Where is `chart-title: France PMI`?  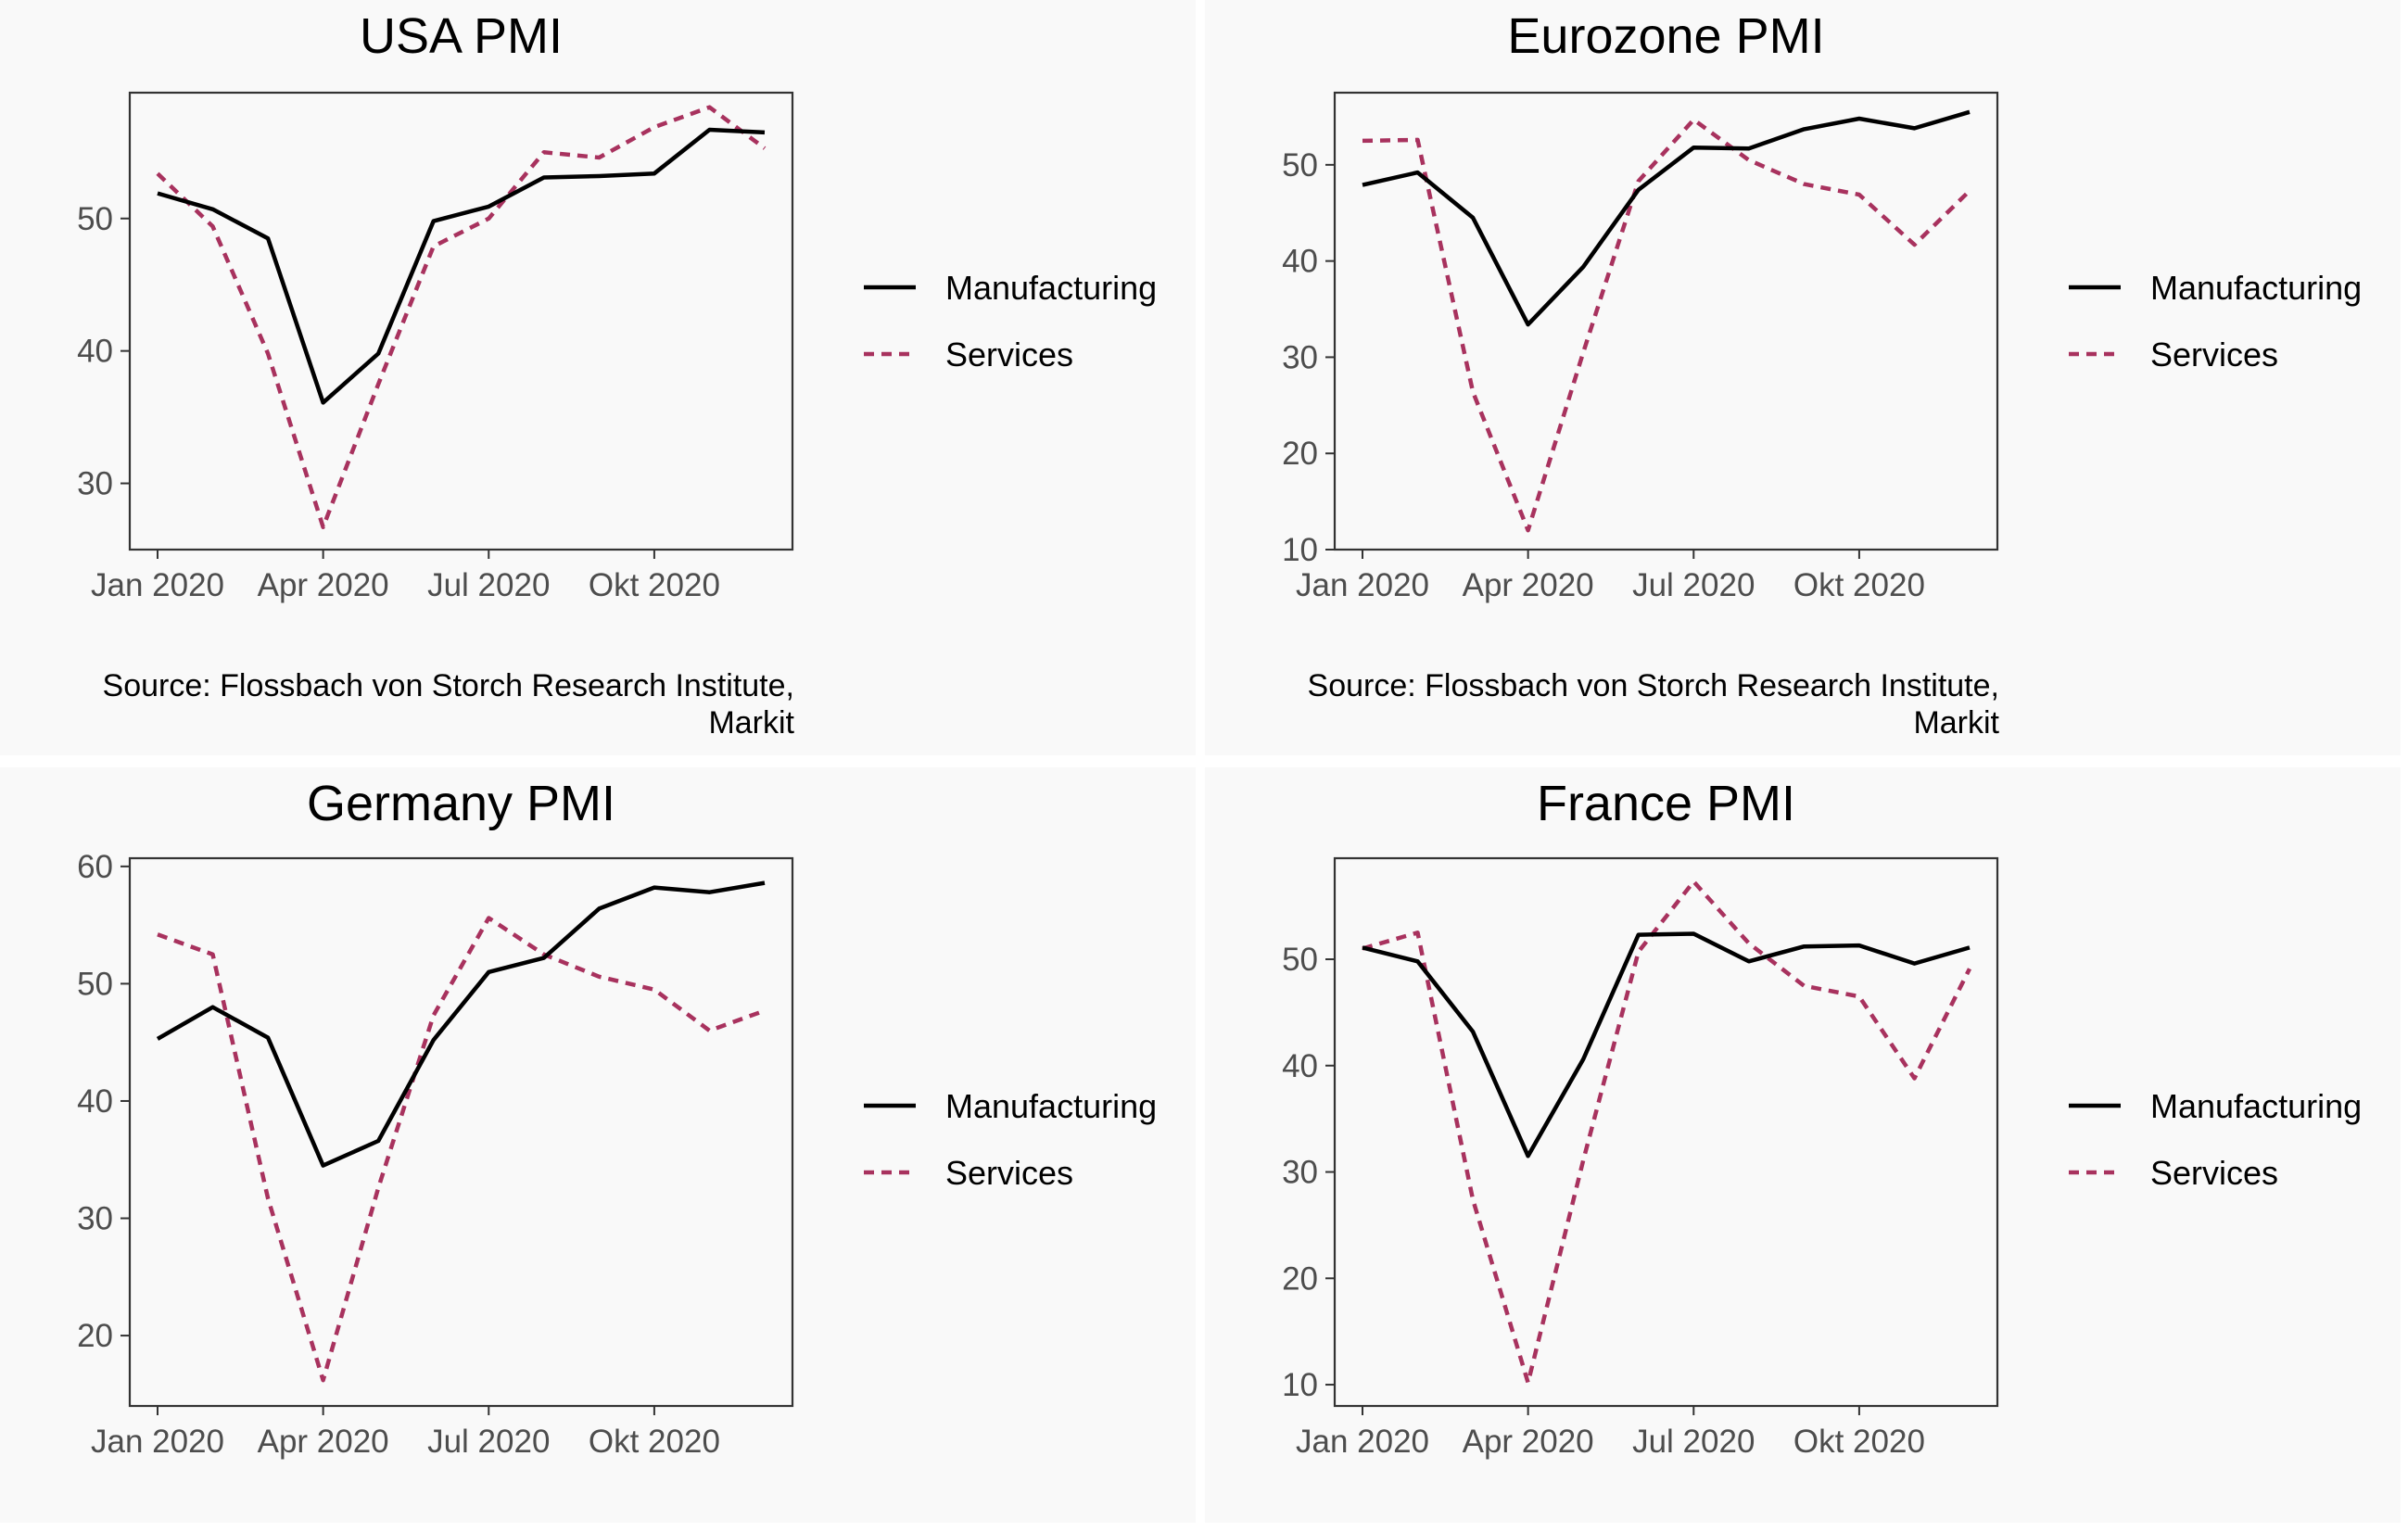 chart-title: France PMI is located at coordinates (1666, 804).